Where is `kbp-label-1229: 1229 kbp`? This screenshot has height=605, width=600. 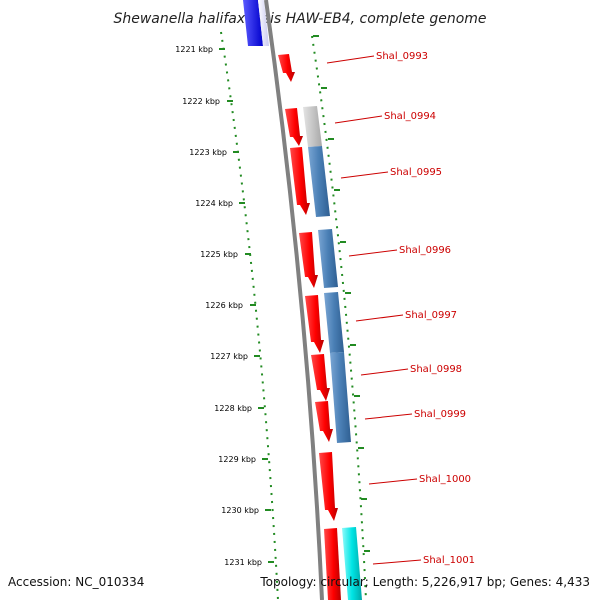
kbp-label-1229: 1229 kbp is located at coordinates (237, 459).